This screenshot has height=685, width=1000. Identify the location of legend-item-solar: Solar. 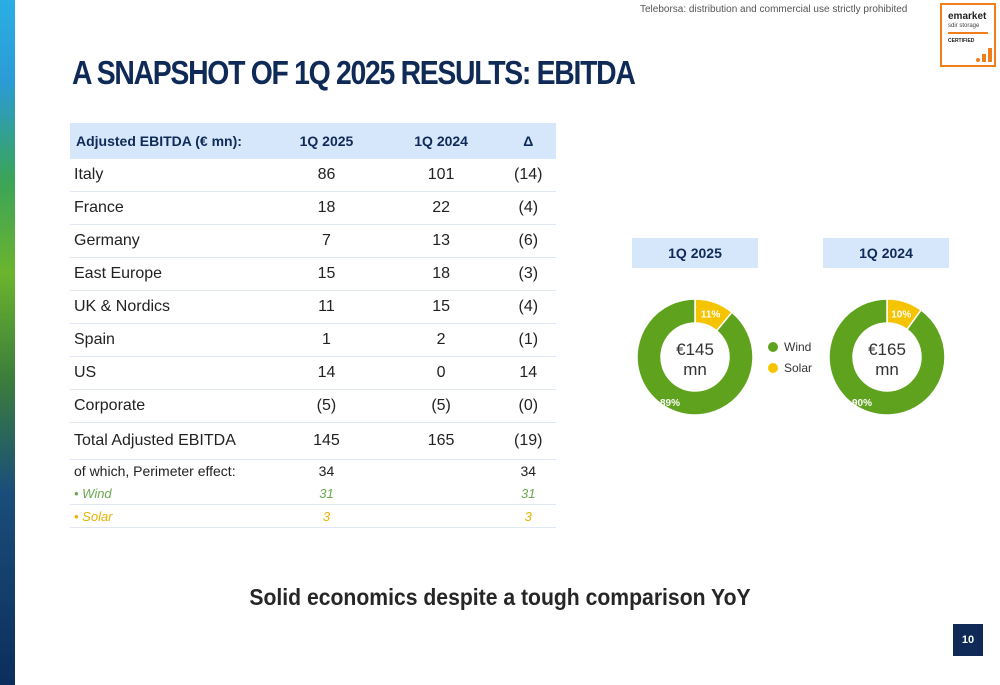
(790, 368).